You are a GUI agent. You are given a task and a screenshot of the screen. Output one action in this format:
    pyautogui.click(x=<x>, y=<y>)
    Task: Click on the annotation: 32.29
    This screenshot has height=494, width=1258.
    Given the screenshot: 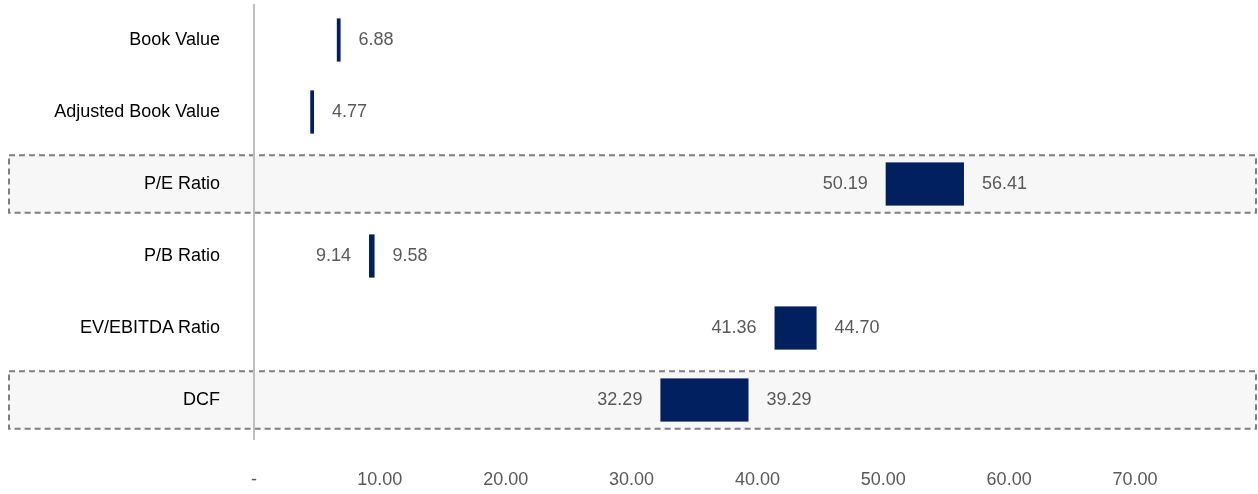 What is the action you would take?
    pyautogui.click(x=620, y=398)
    